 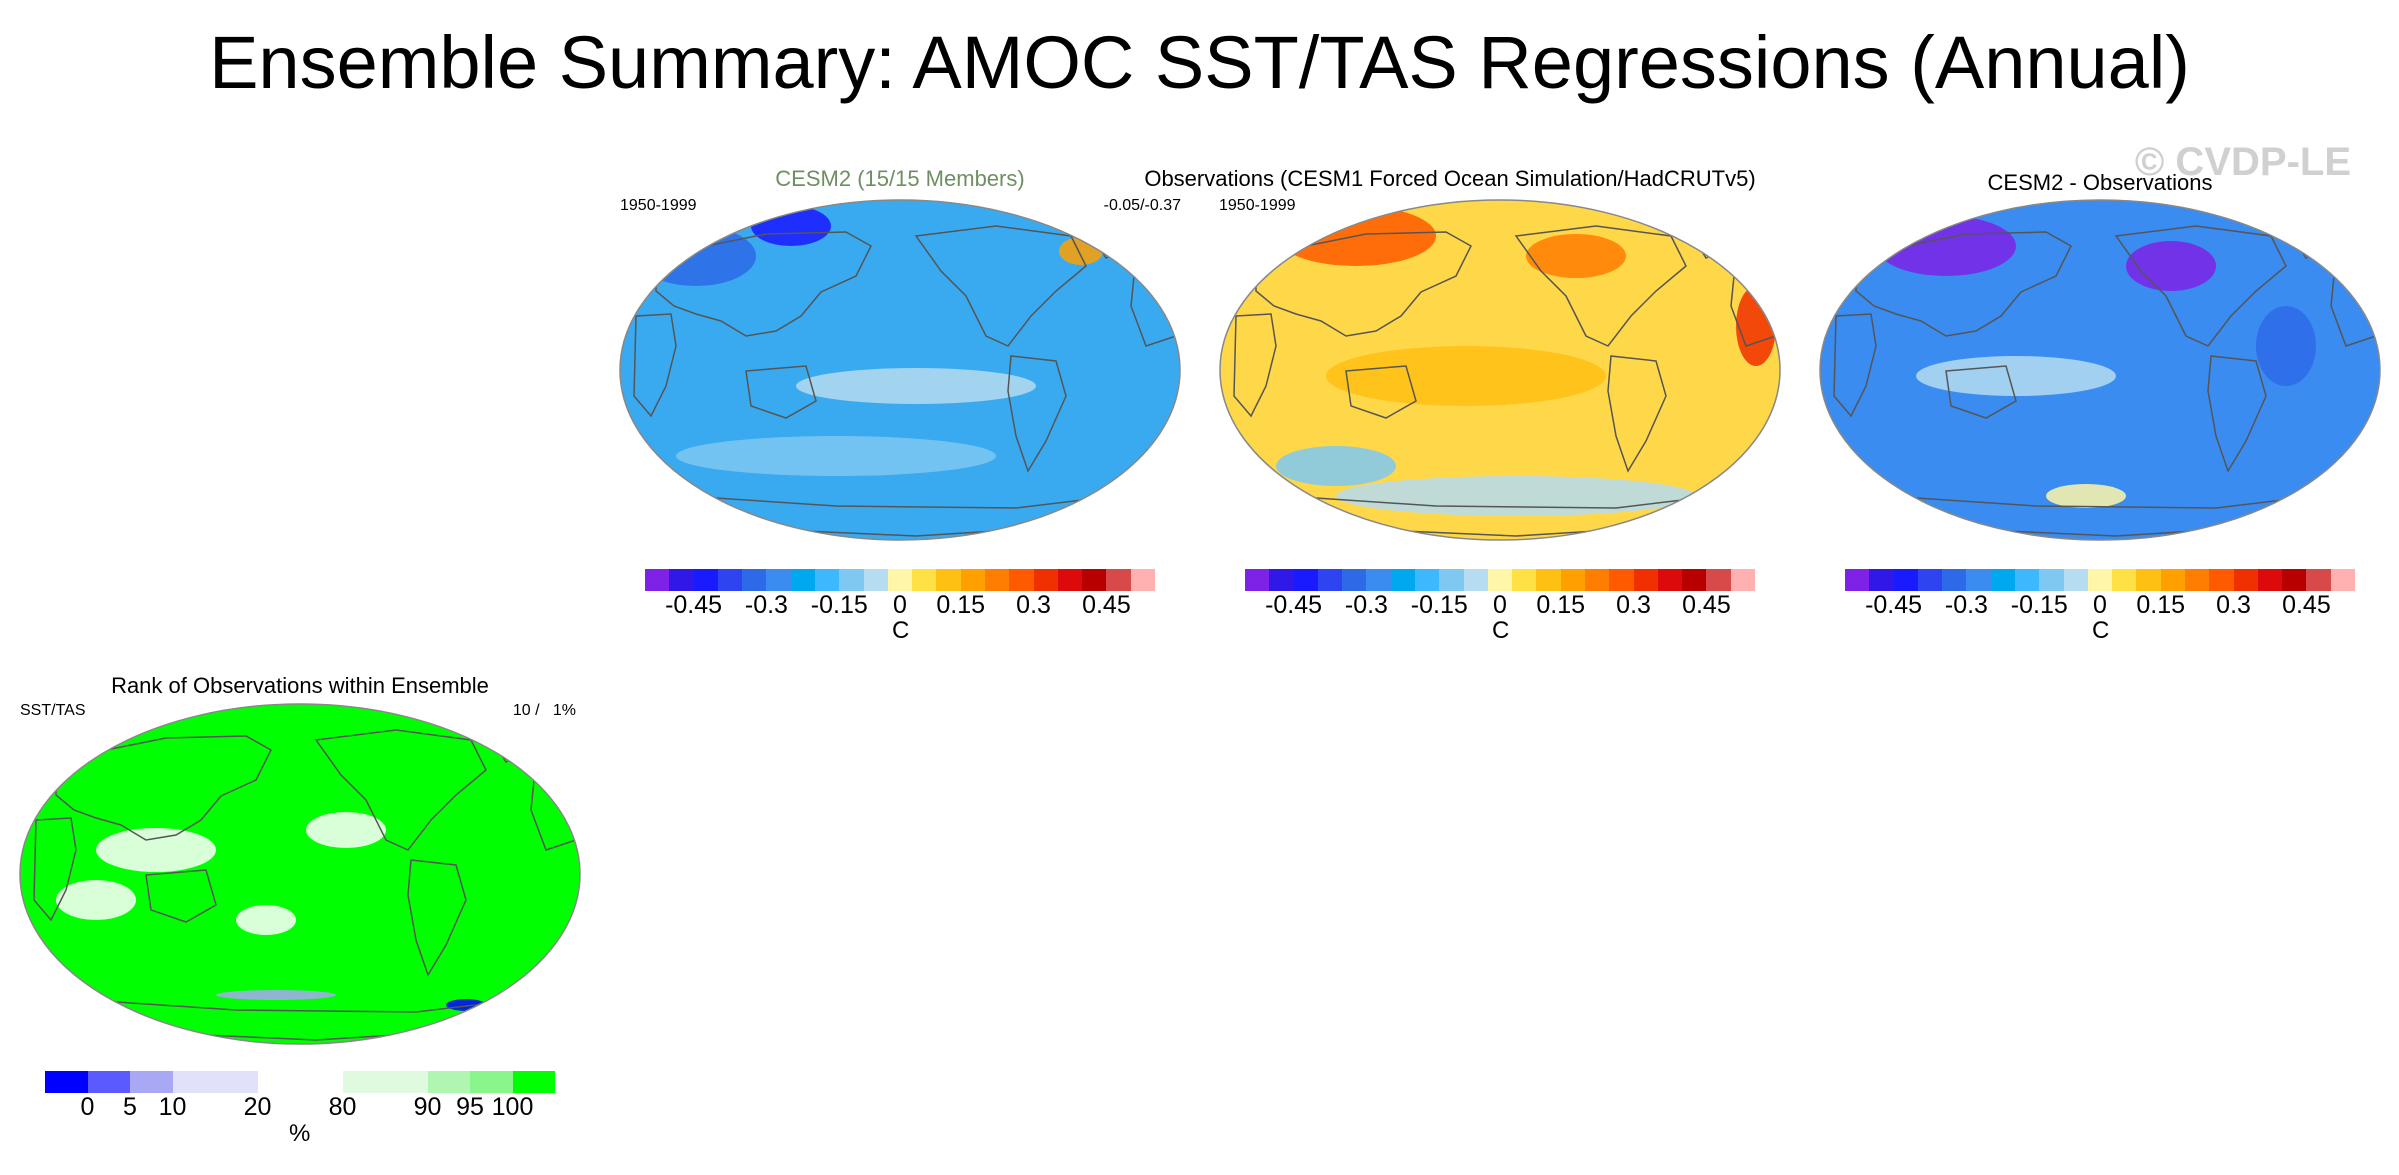 I want to click on cesm2-colorbar-tick-label: 0, so click(x=900, y=605).